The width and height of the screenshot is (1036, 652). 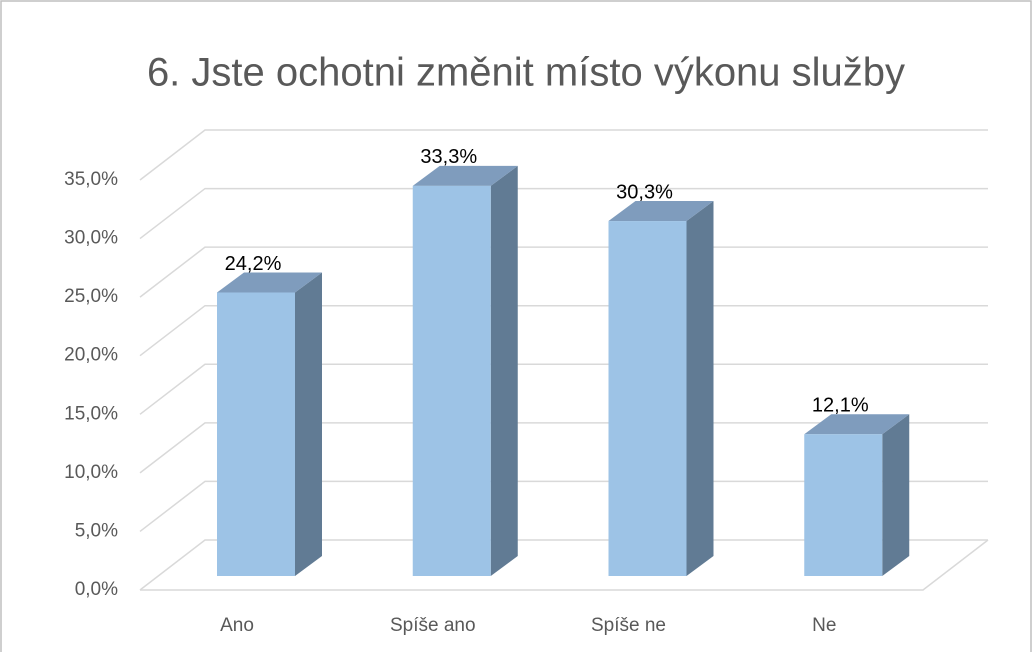 What do you see at coordinates (253, 264) in the screenshot?
I see `value-label: 24,2%` at bounding box center [253, 264].